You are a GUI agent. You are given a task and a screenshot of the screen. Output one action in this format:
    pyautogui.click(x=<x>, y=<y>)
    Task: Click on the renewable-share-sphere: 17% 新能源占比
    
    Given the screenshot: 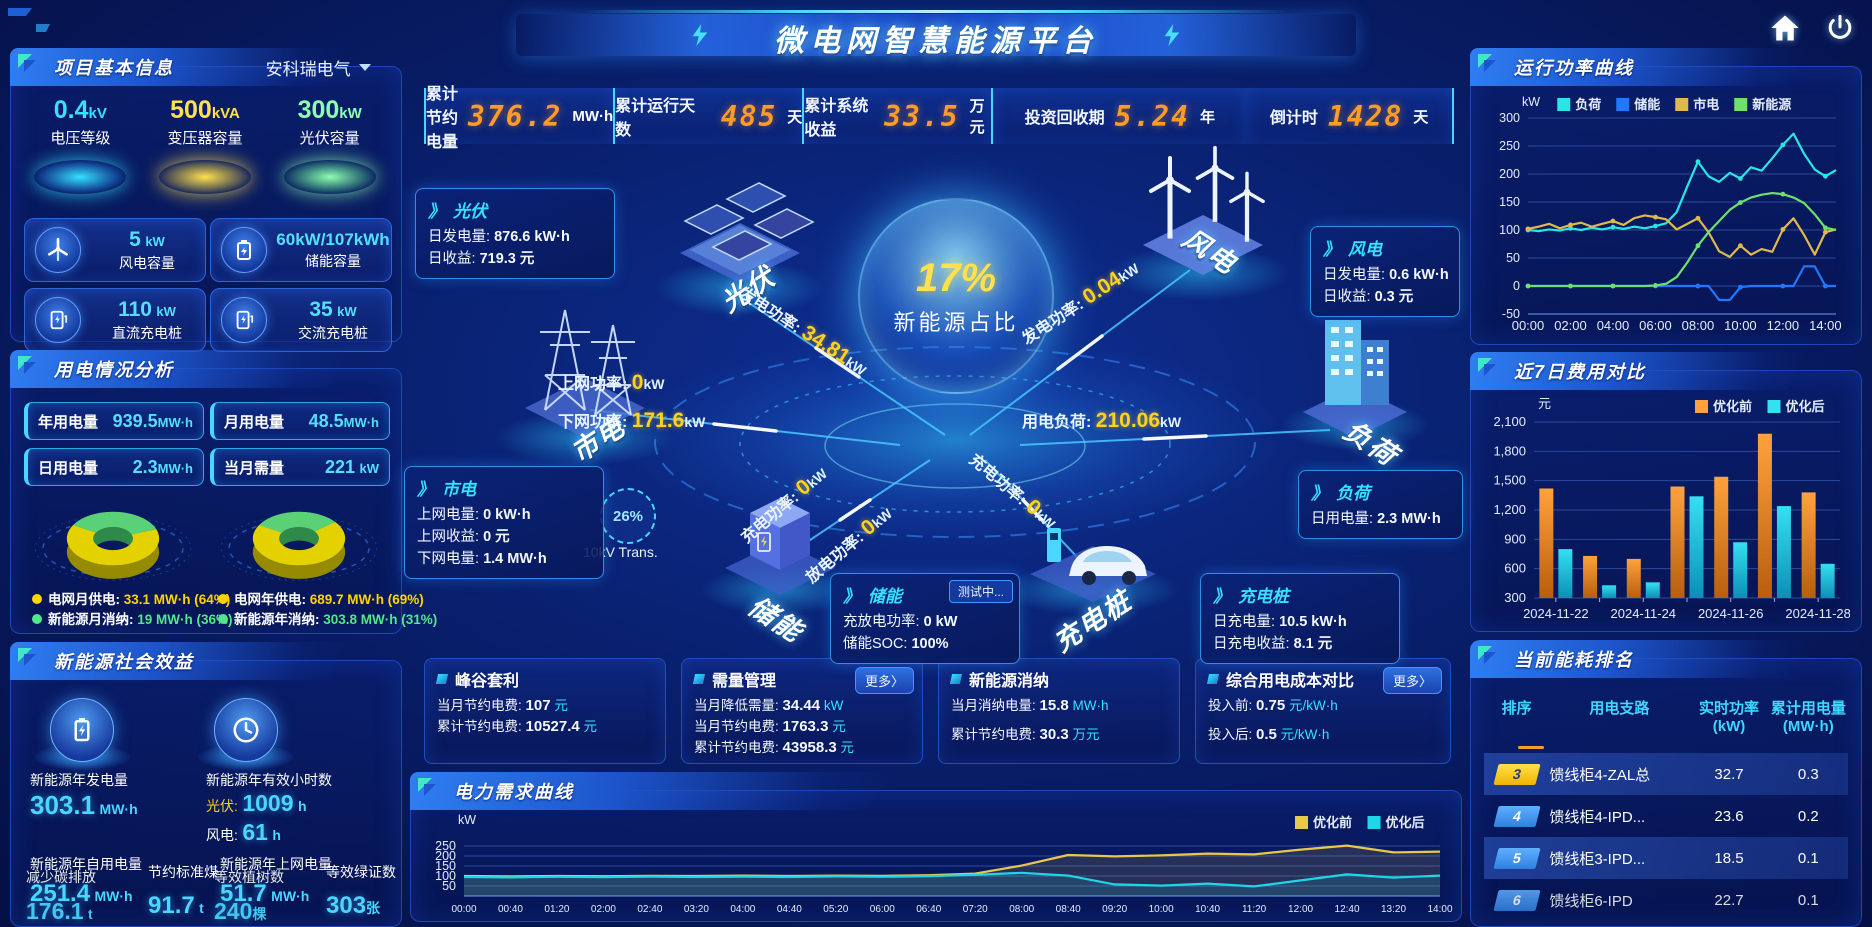 What is the action you would take?
    pyautogui.click(x=956, y=296)
    